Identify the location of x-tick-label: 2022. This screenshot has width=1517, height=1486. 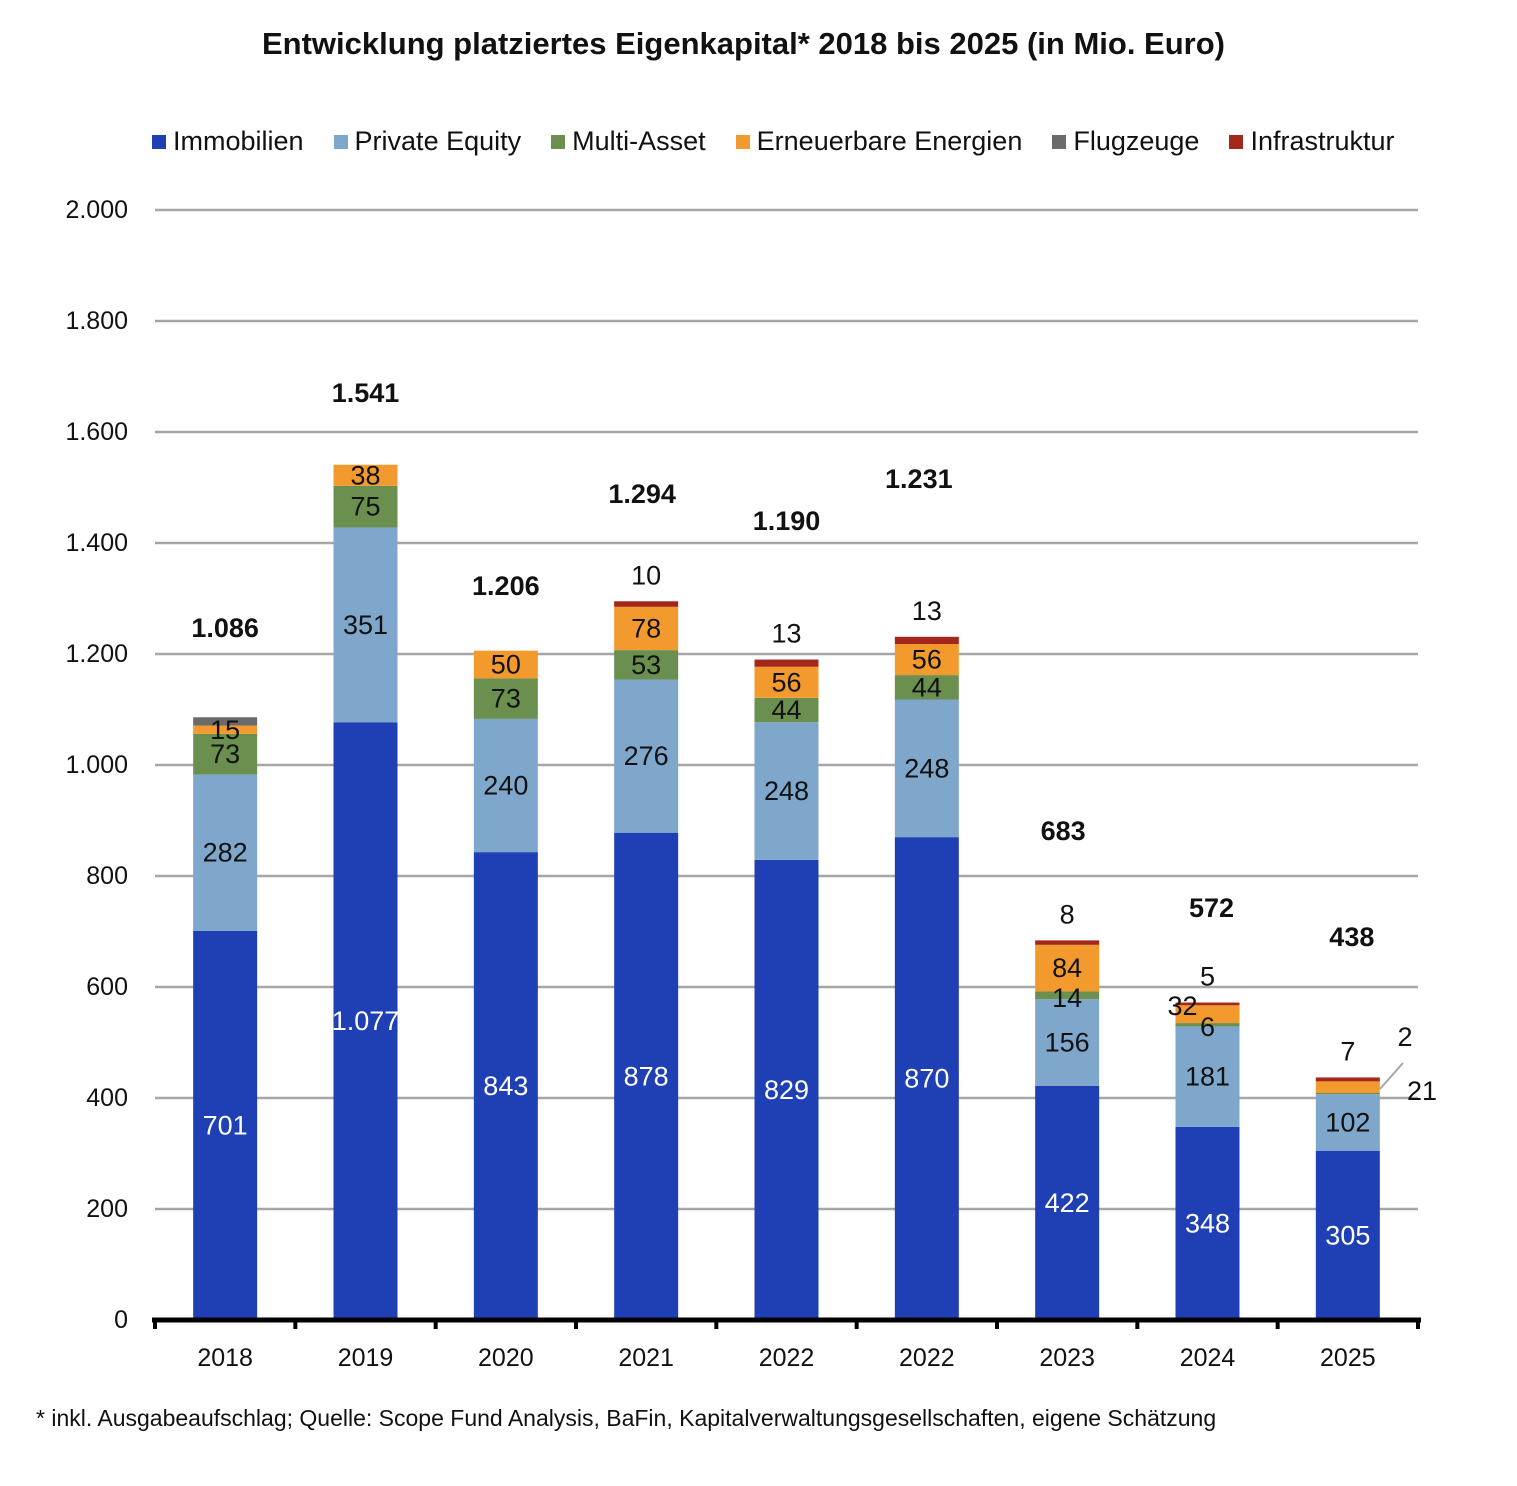
(787, 1358).